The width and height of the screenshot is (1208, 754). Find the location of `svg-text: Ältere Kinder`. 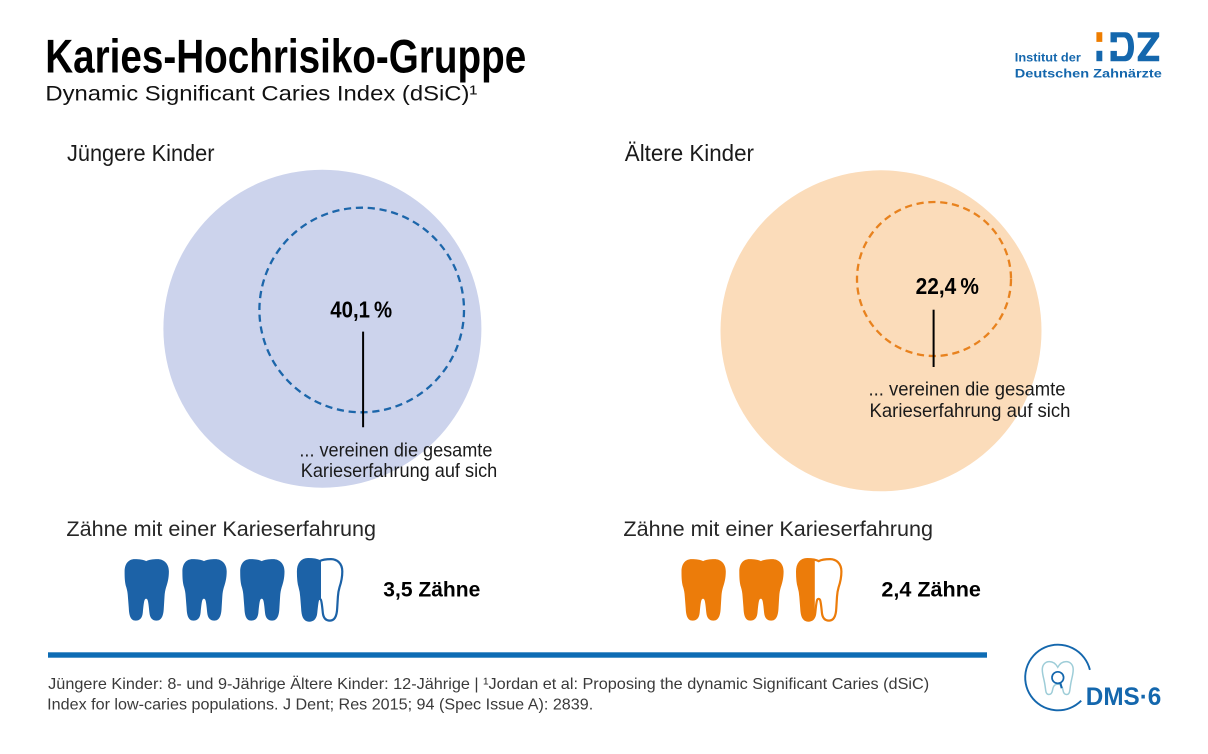

svg-text: Ältere Kinder is located at coordinates (690, 153).